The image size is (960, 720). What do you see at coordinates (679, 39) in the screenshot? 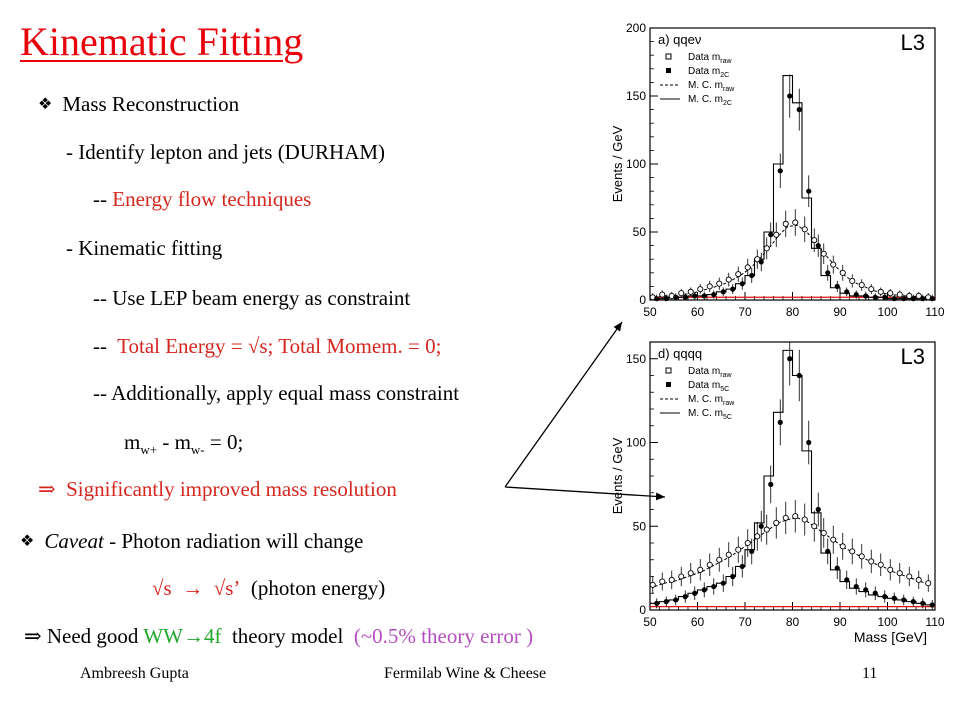
I see `panel-label: a) qqeν` at bounding box center [679, 39].